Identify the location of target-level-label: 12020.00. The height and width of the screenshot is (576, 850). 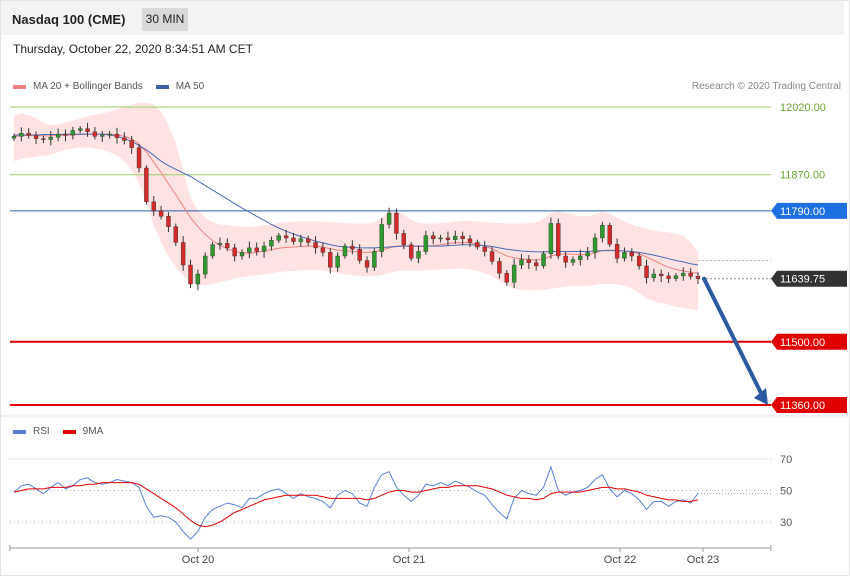
(803, 108).